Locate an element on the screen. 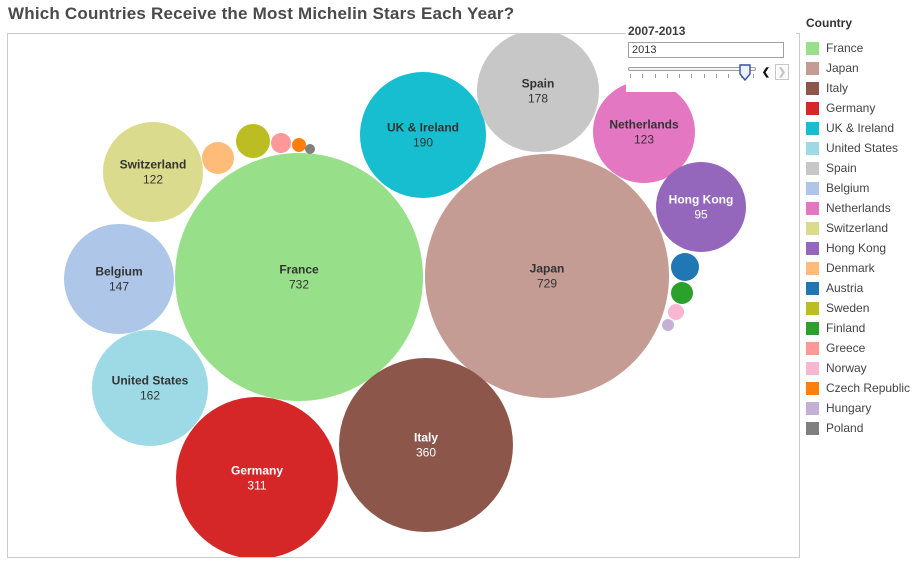  legend-item-poland: Poland is located at coordinates (862, 428).